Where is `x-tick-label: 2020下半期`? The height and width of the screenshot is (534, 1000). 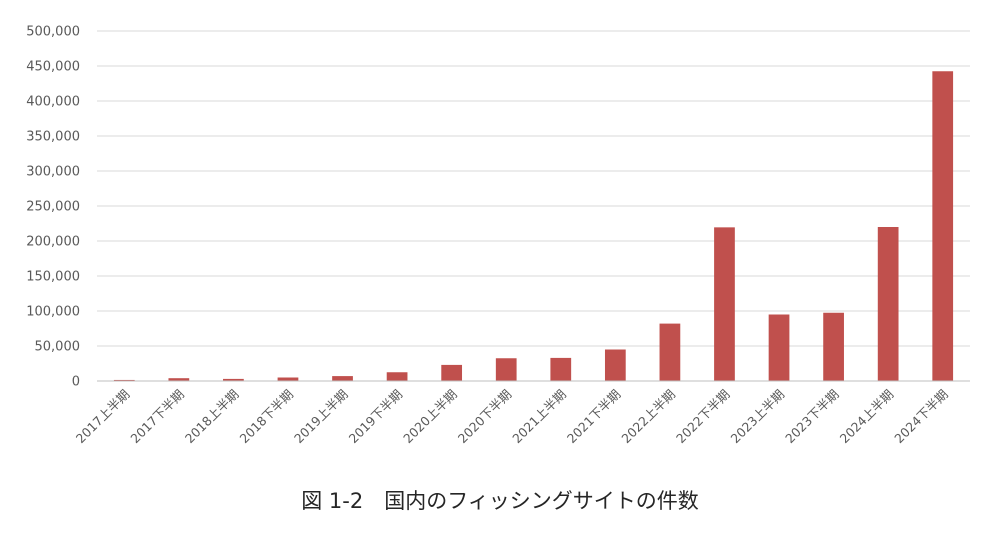 x-tick-label: 2020下半期 is located at coordinates (485, 417).